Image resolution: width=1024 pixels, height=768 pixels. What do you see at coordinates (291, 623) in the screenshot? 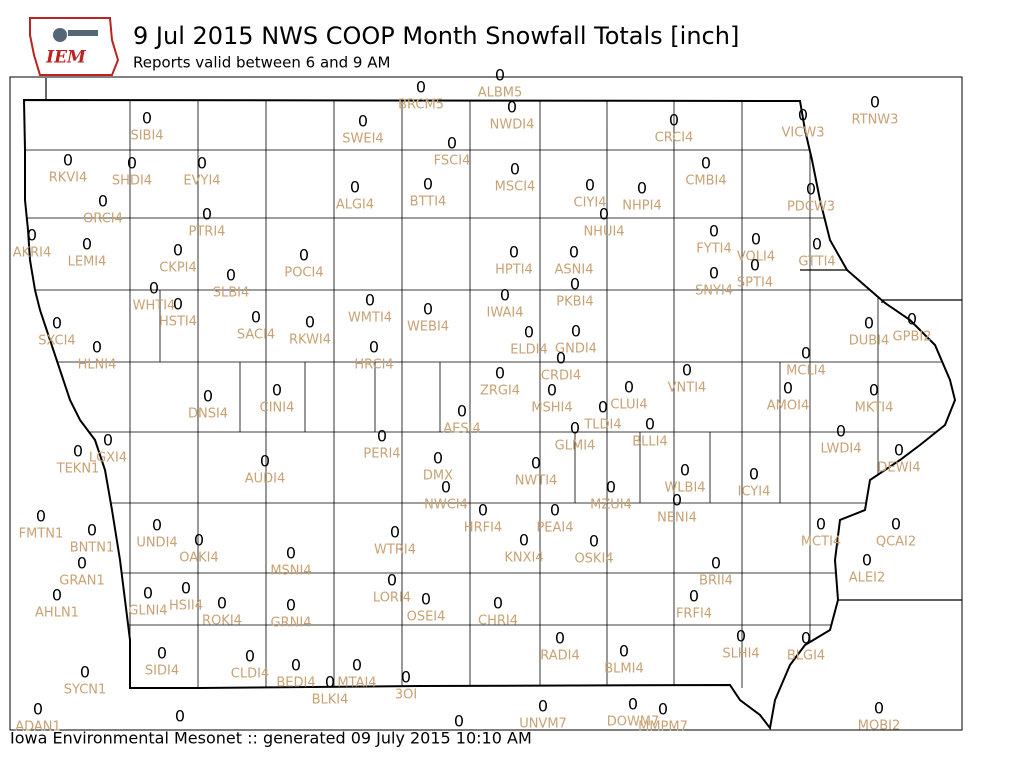
I see `station-id: GRNI4` at bounding box center [291, 623].